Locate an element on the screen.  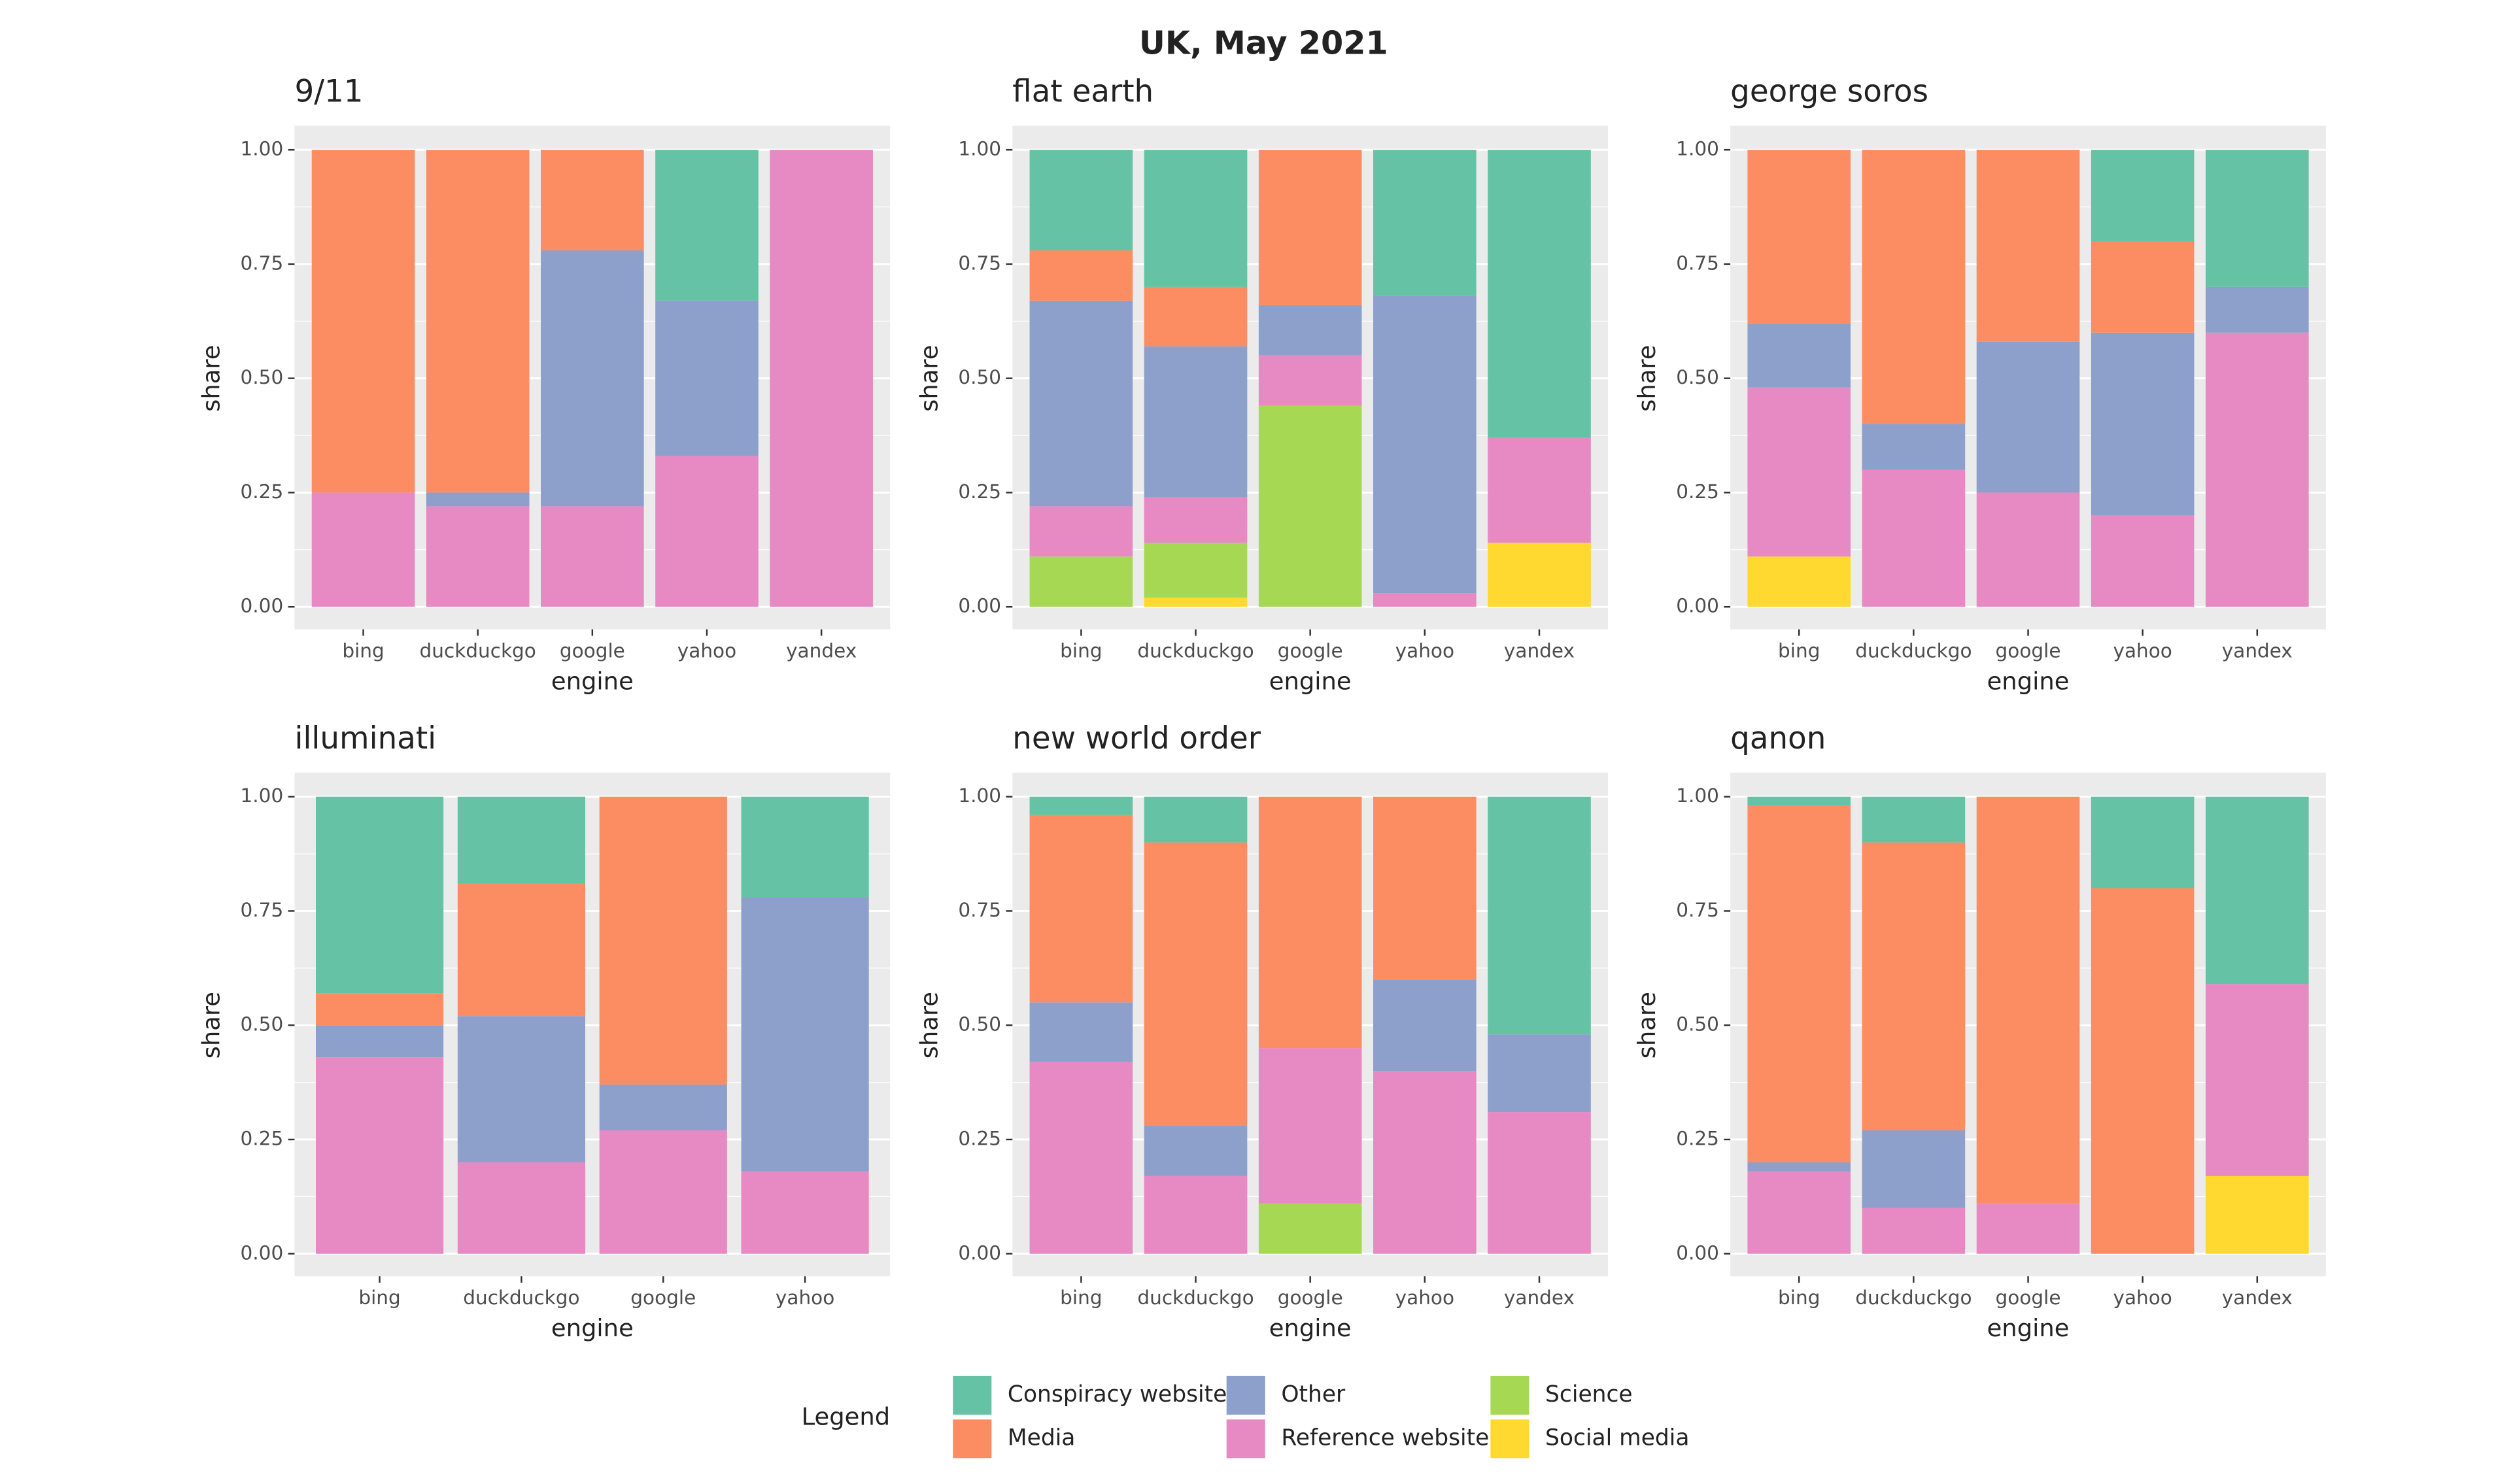
legend-label: Science is located at coordinates (1589, 1394).